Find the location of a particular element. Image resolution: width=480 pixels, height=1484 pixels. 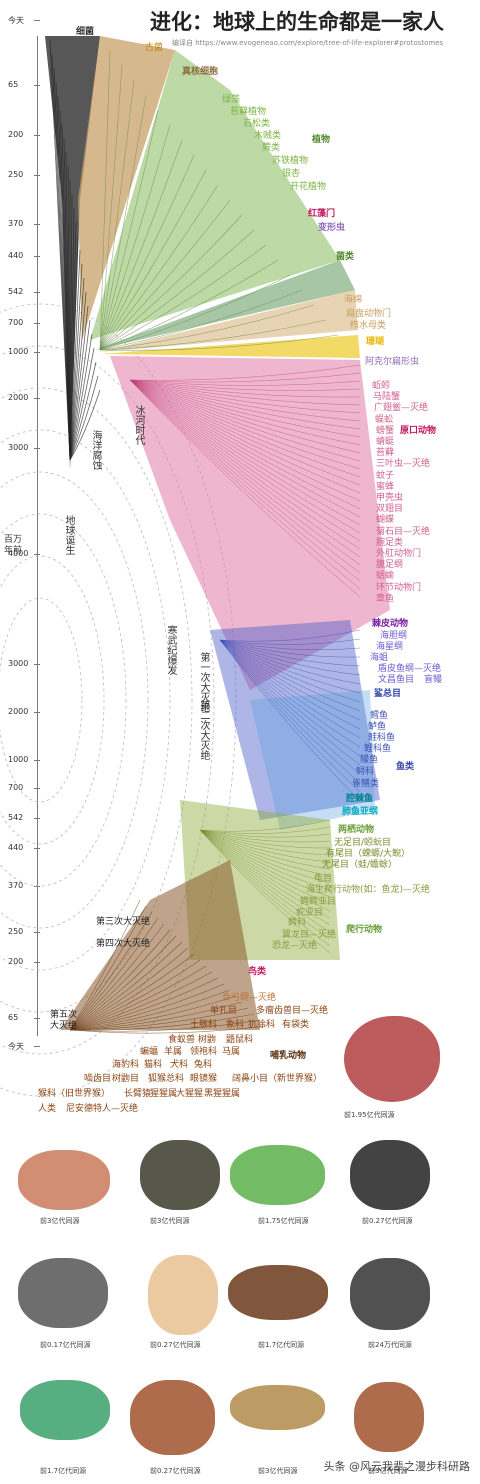

taxon-label: 海绵 is located at coordinates (353, 300).